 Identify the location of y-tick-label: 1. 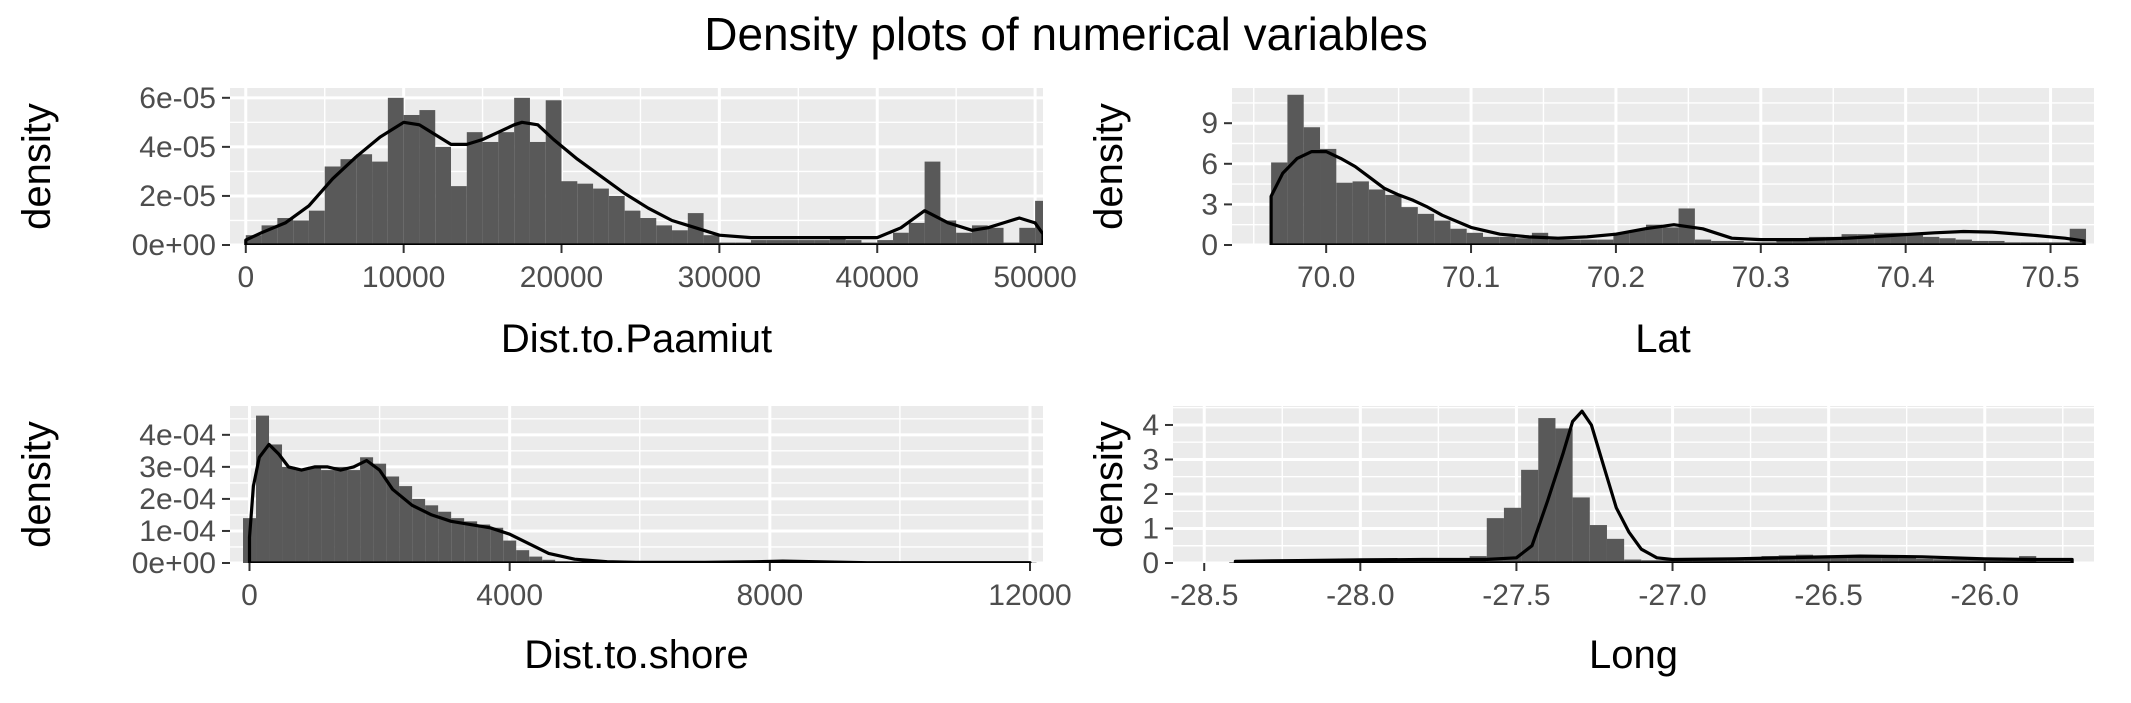
(1150, 528).